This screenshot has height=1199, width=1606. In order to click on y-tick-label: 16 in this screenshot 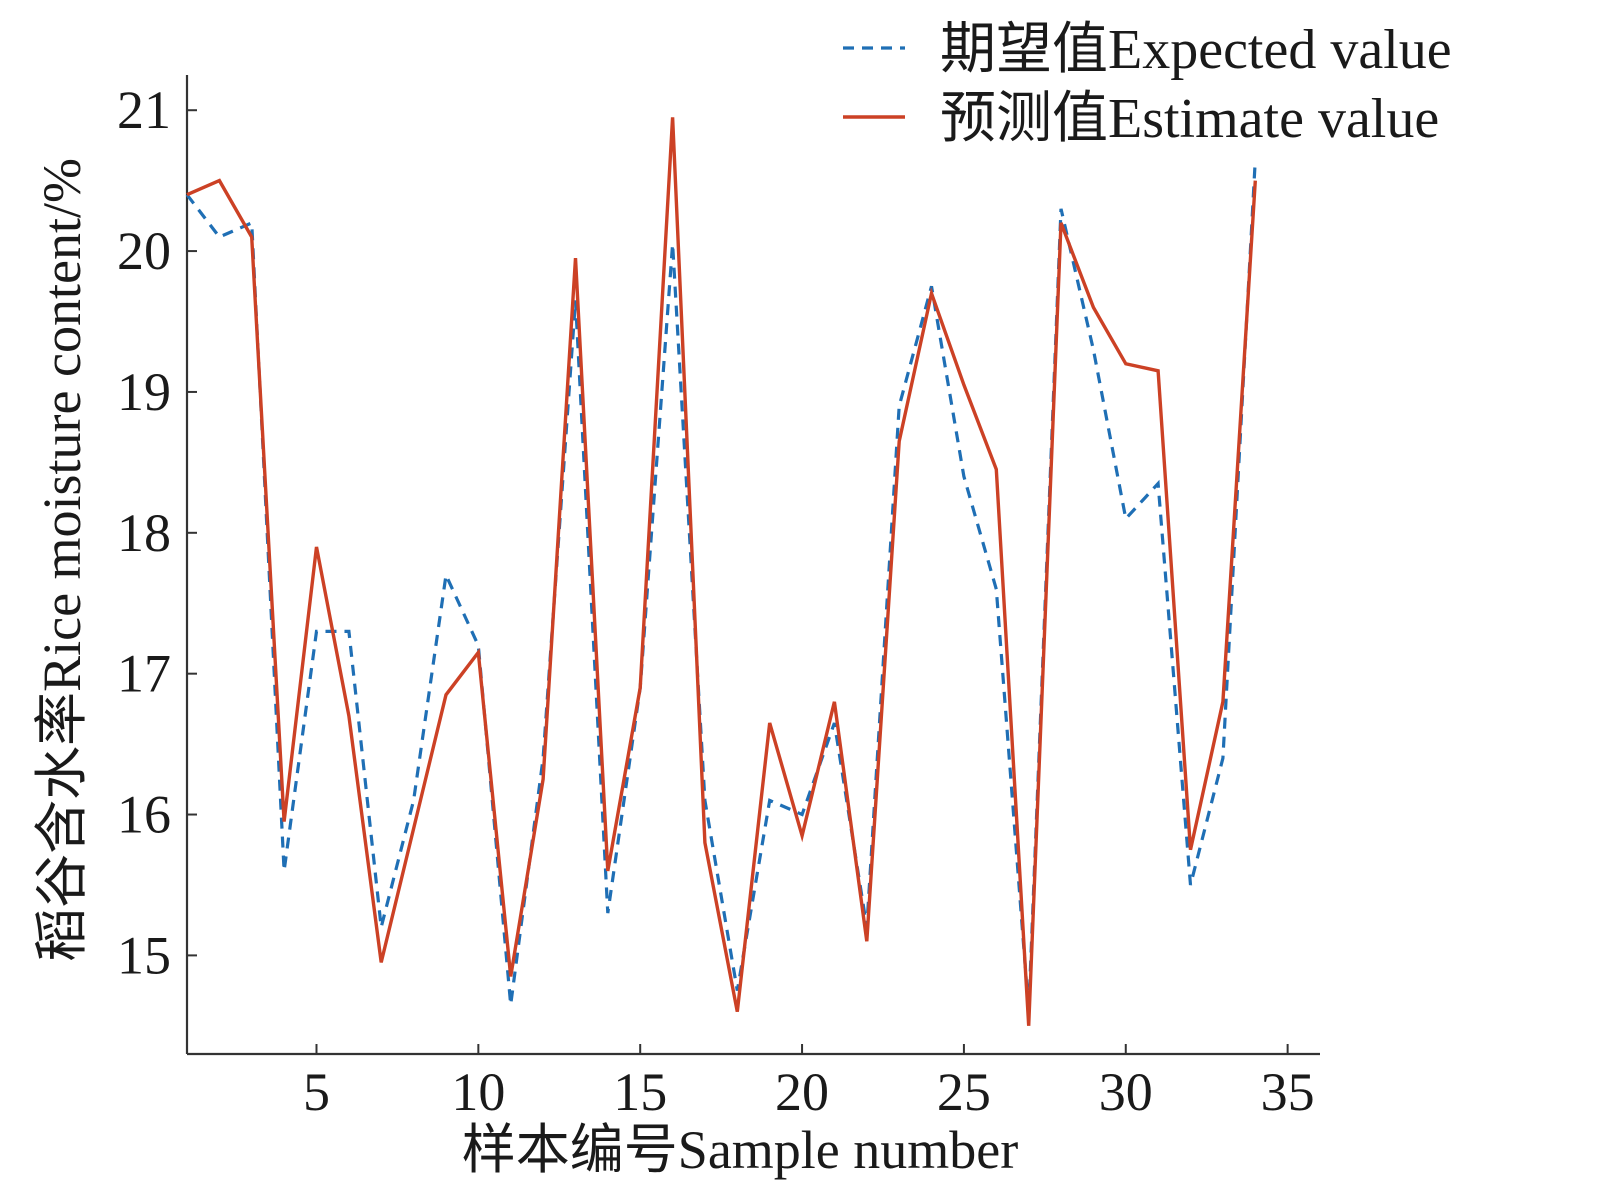, I will do `click(144, 815)`.